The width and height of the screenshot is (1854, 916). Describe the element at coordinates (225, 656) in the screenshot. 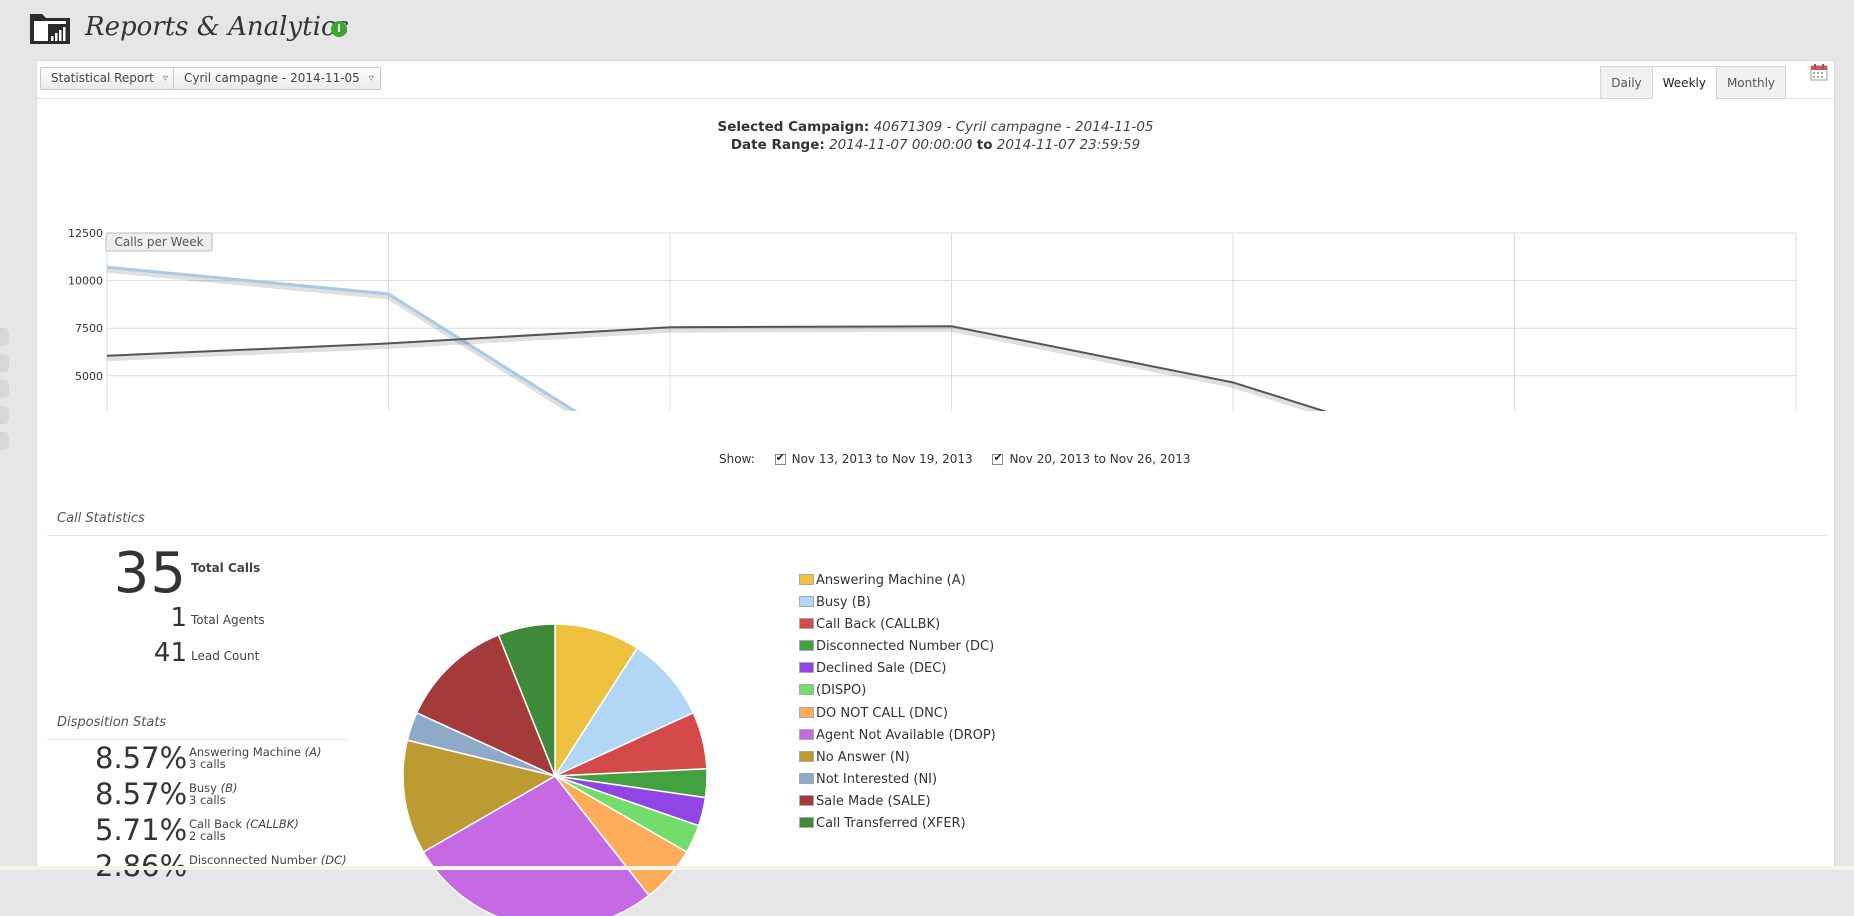

I see `lead-count-label: Lead Count` at that location.